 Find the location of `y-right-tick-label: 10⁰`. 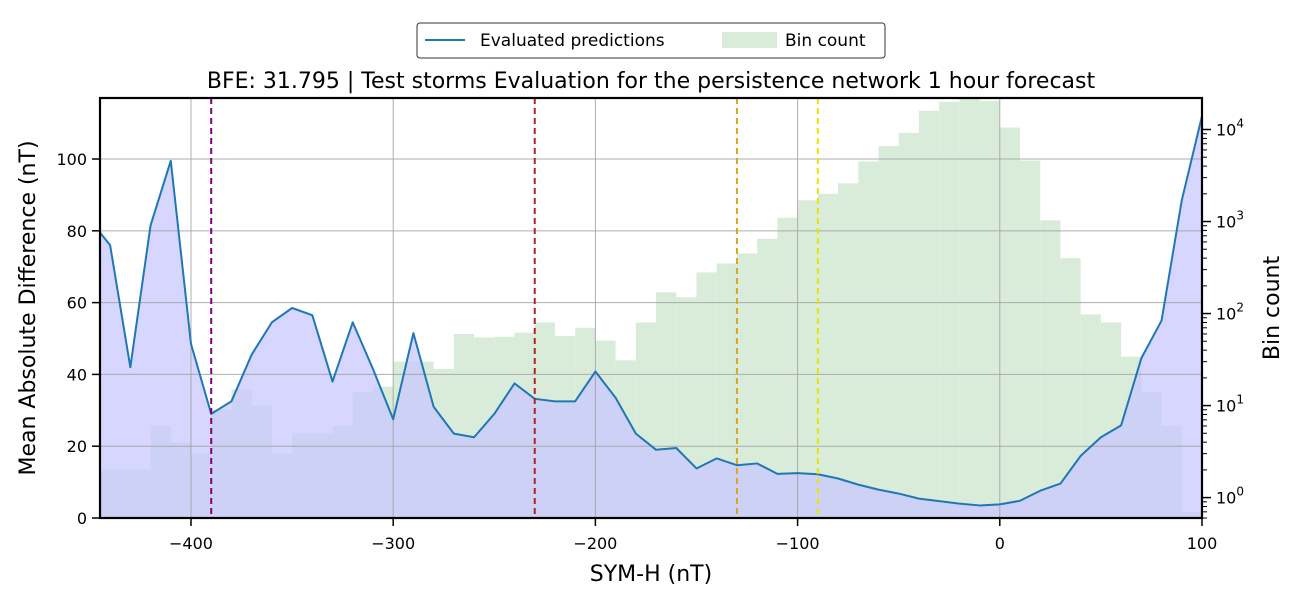

y-right-tick-label: 10⁰ is located at coordinates (1230, 496).